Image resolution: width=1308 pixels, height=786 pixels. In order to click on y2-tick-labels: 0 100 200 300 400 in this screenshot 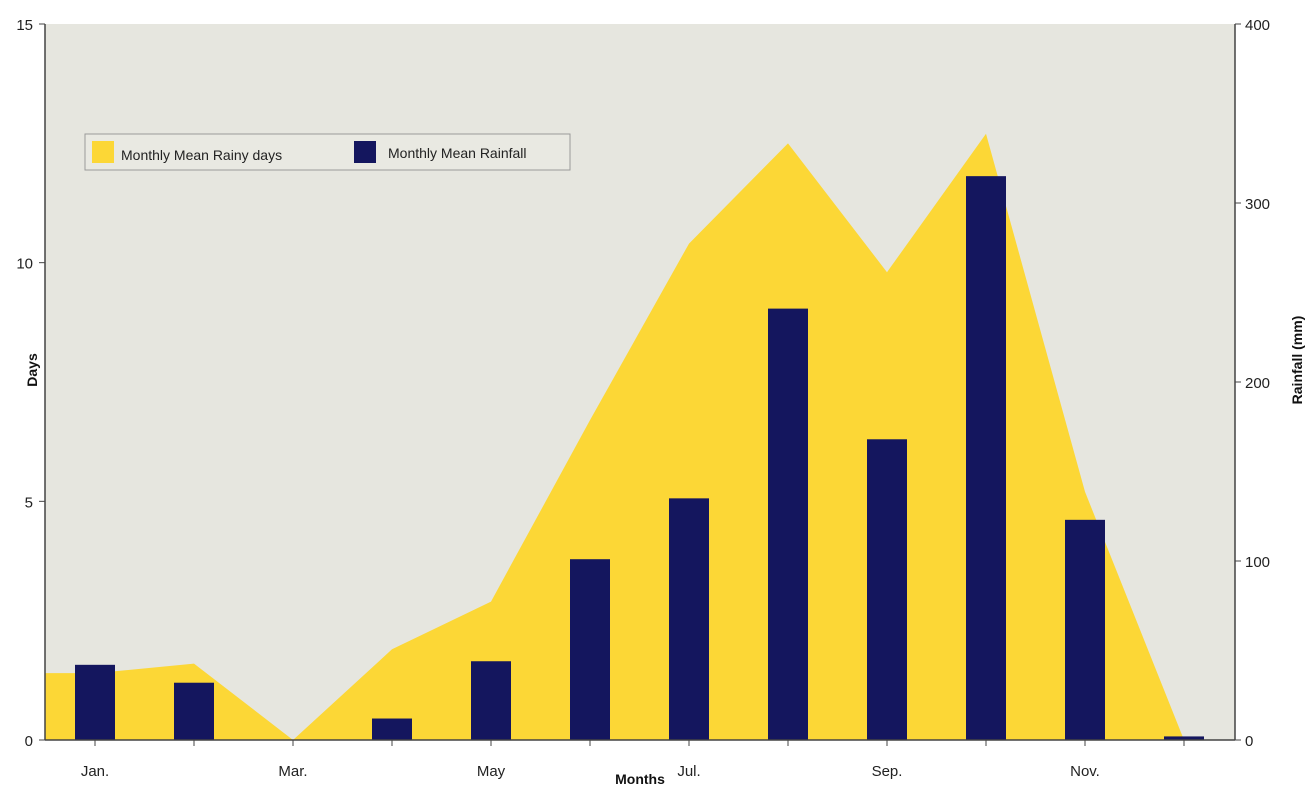, I will do `click(1257, 383)`.